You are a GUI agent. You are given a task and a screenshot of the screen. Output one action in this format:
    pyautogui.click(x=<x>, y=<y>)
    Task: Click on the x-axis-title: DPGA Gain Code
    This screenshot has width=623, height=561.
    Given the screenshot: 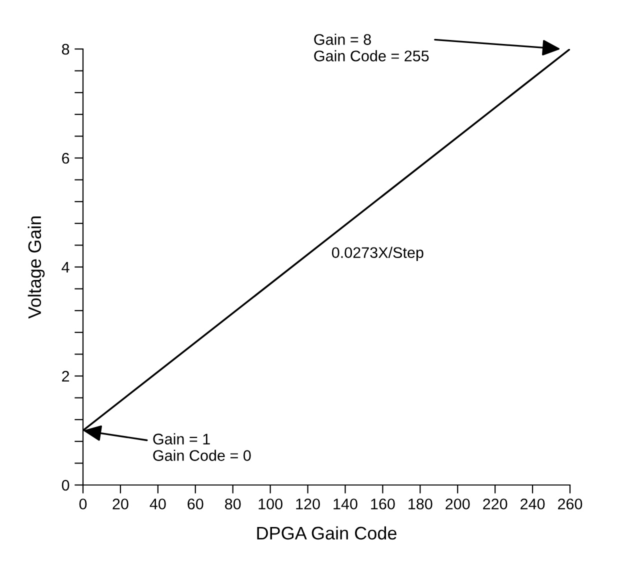 What is the action you would take?
    pyautogui.click(x=326, y=533)
    